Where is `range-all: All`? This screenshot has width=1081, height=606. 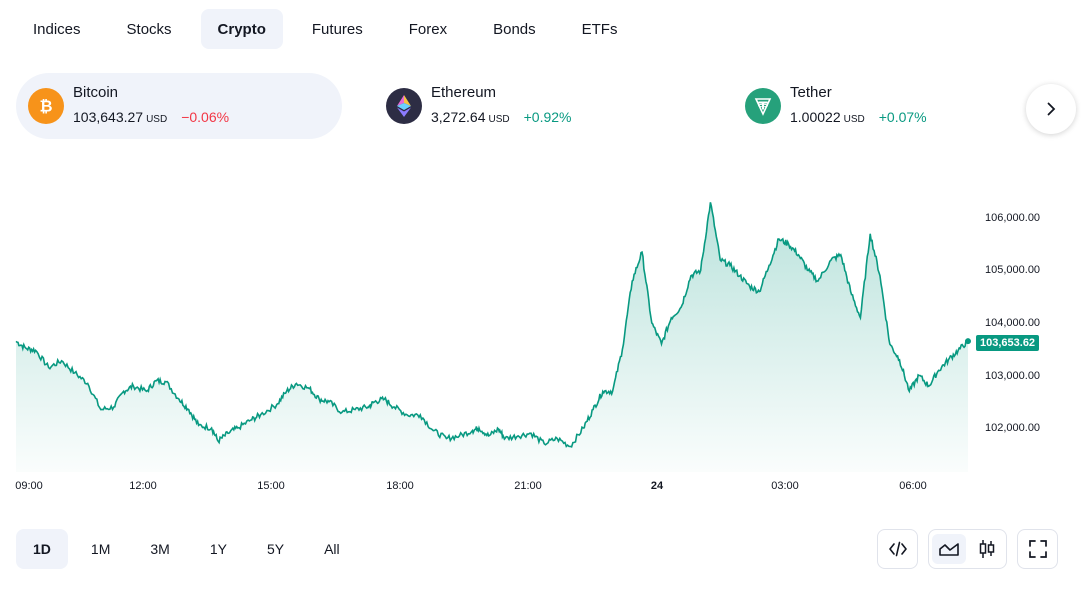
range-all: All is located at coordinates (332, 549).